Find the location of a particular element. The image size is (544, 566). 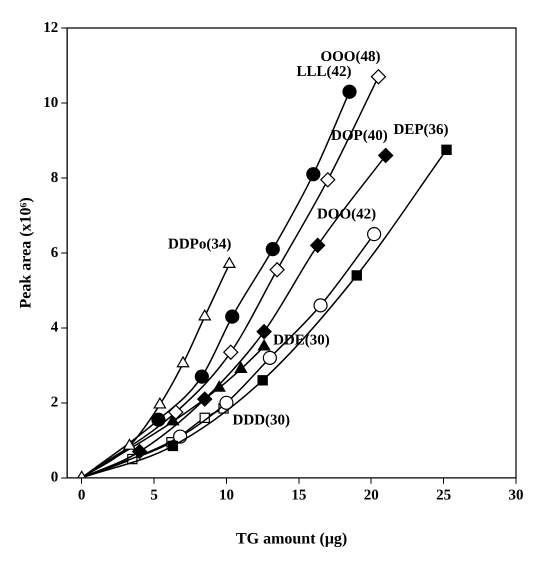

series-label: OOO(48) is located at coordinates (350, 57).